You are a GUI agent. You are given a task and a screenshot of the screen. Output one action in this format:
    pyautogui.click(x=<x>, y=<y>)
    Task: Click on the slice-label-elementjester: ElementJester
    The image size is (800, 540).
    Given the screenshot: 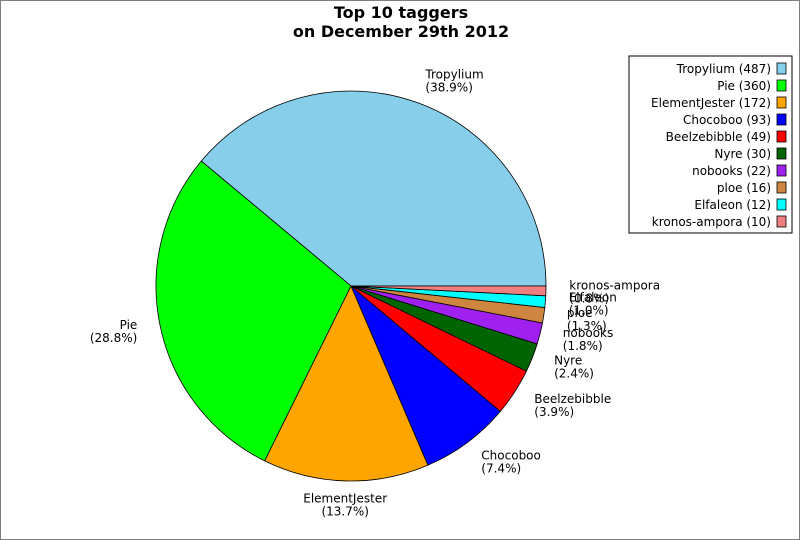 What is the action you would take?
    pyautogui.click(x=345, y=498)
    